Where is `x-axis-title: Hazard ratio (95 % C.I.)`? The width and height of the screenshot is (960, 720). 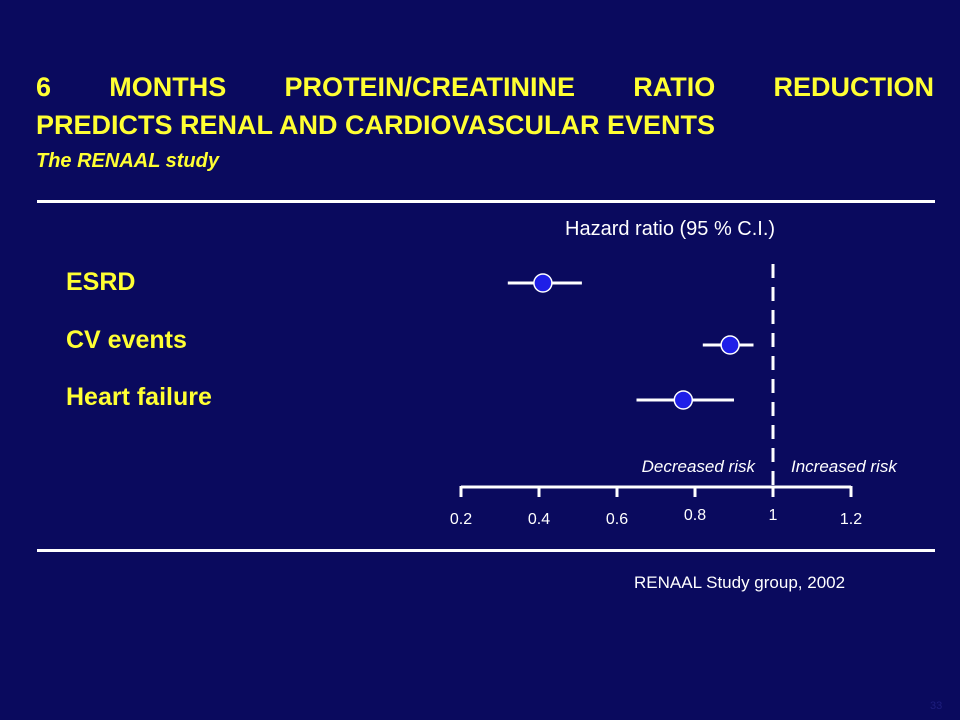
x-axis-title: Hazard ratio (95 % C.I.) is located at coordinates (670, 229).